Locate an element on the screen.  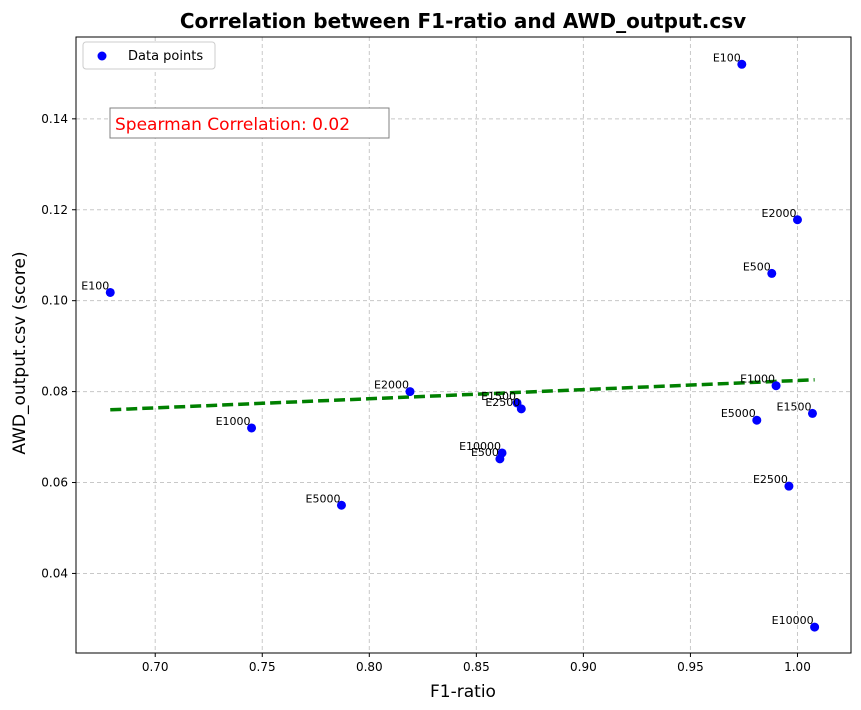
legend-box is located at coordinates (149, 55).